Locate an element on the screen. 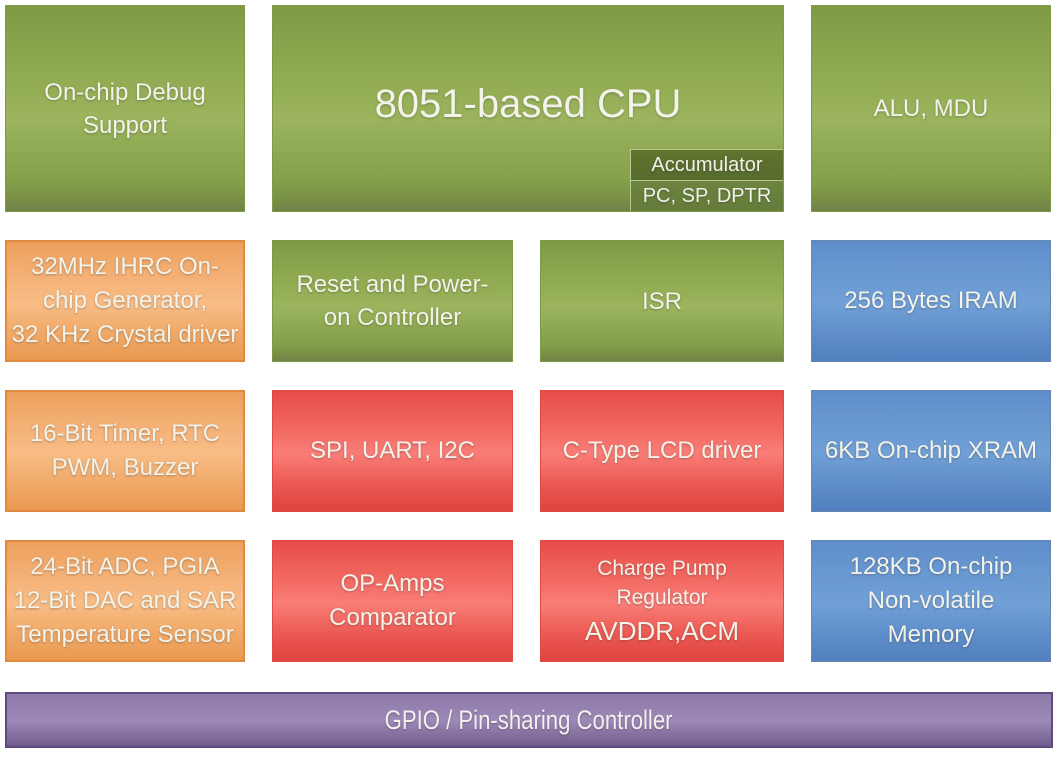  accumulator-box: Accumulator is located at coordinates (707, 164).